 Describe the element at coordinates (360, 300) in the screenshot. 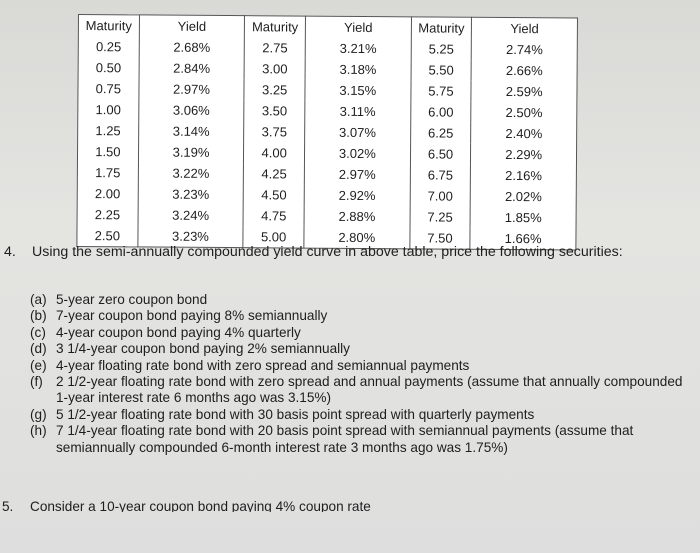

I see `question-part: (a) 5-year zero coupon bond` at that location.